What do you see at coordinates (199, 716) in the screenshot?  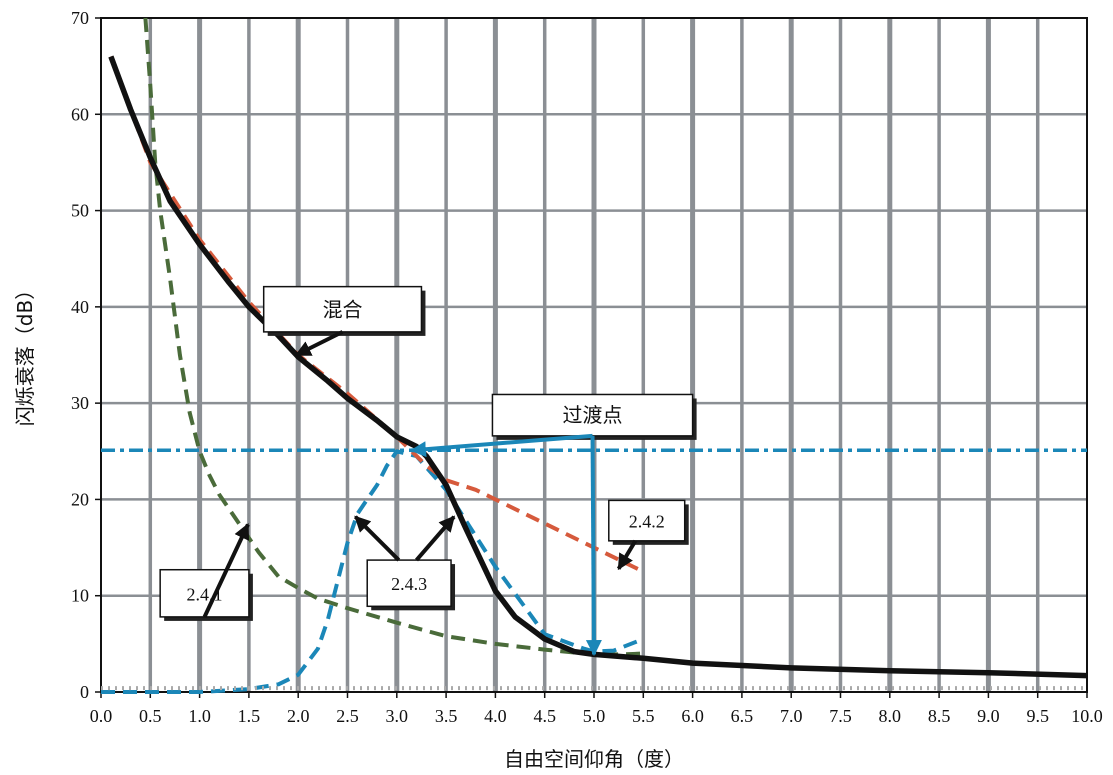 I see `x-tick-label: 1.0` at bounding box center [199, 716].